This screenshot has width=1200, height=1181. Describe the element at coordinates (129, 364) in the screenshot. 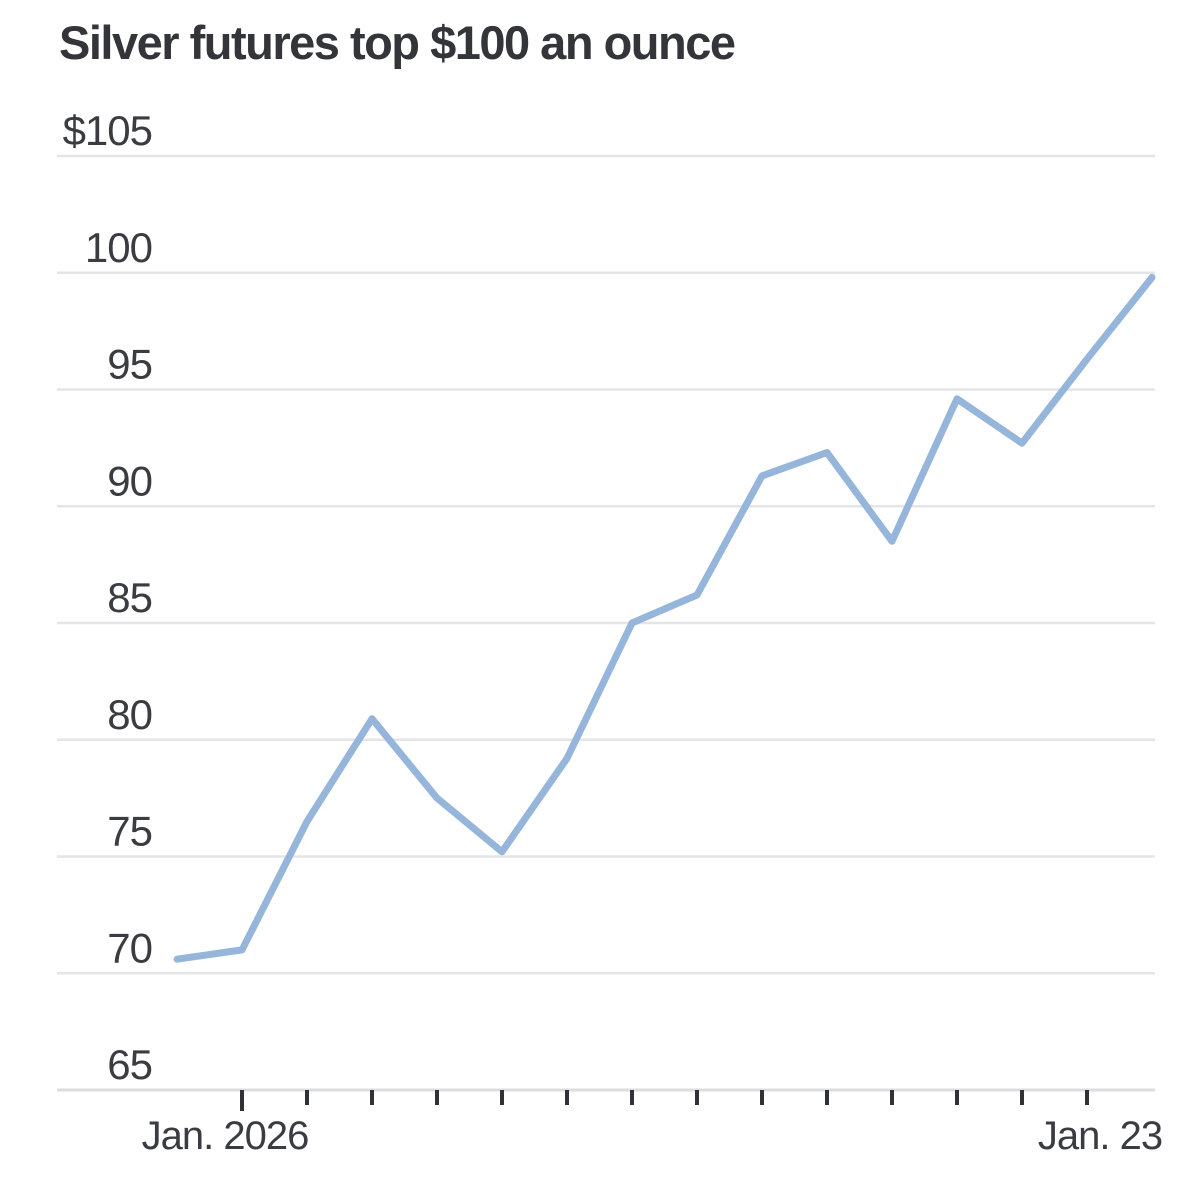

I see `y-axis-tick-label: 95` at that location.